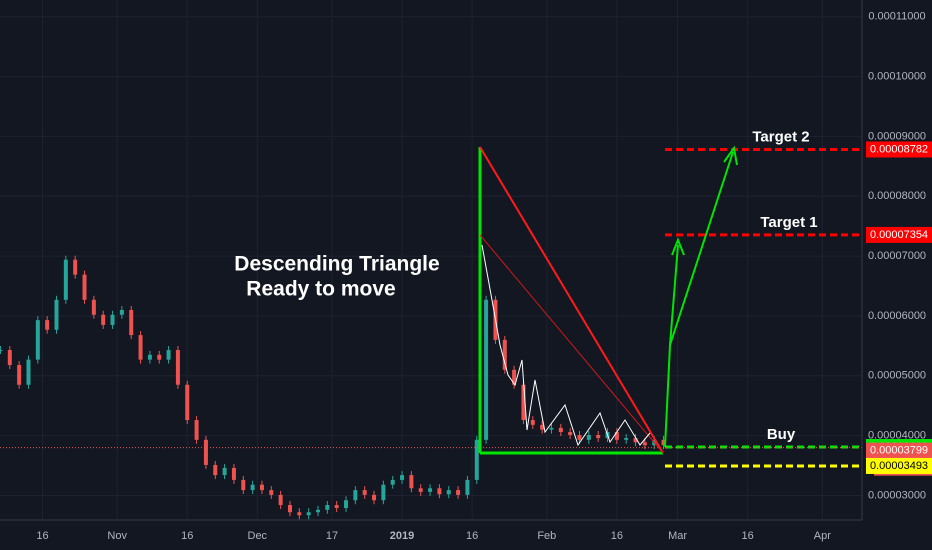 Image resolution: width=932 pixels, height=550 pixels. What do you see at coordinates (897, 196) in the screenshot?
I see `y-tick-label: 0.00008000` at bounding box center [897, 196].